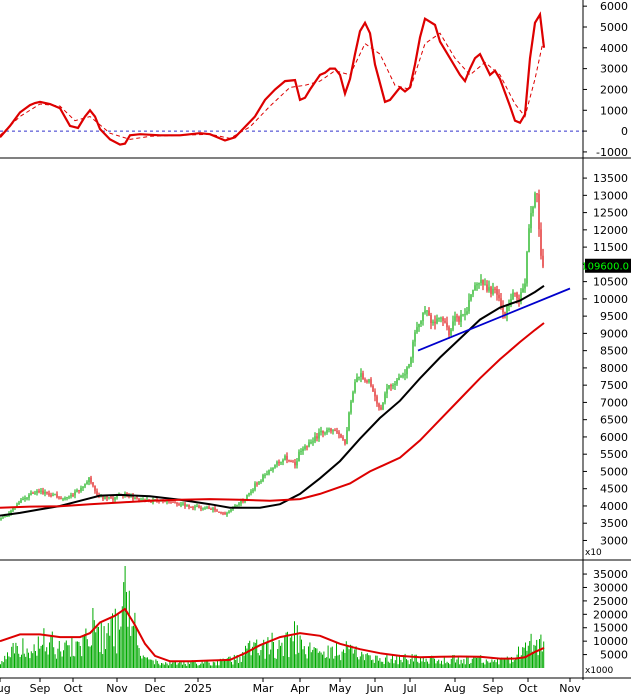 The height and width of the screenshot is (696, 631). What do you see at coordinates (614, 402) in the screenshot?
I see `price-y-tick-label: 7000` at bounding box center [614, 402].